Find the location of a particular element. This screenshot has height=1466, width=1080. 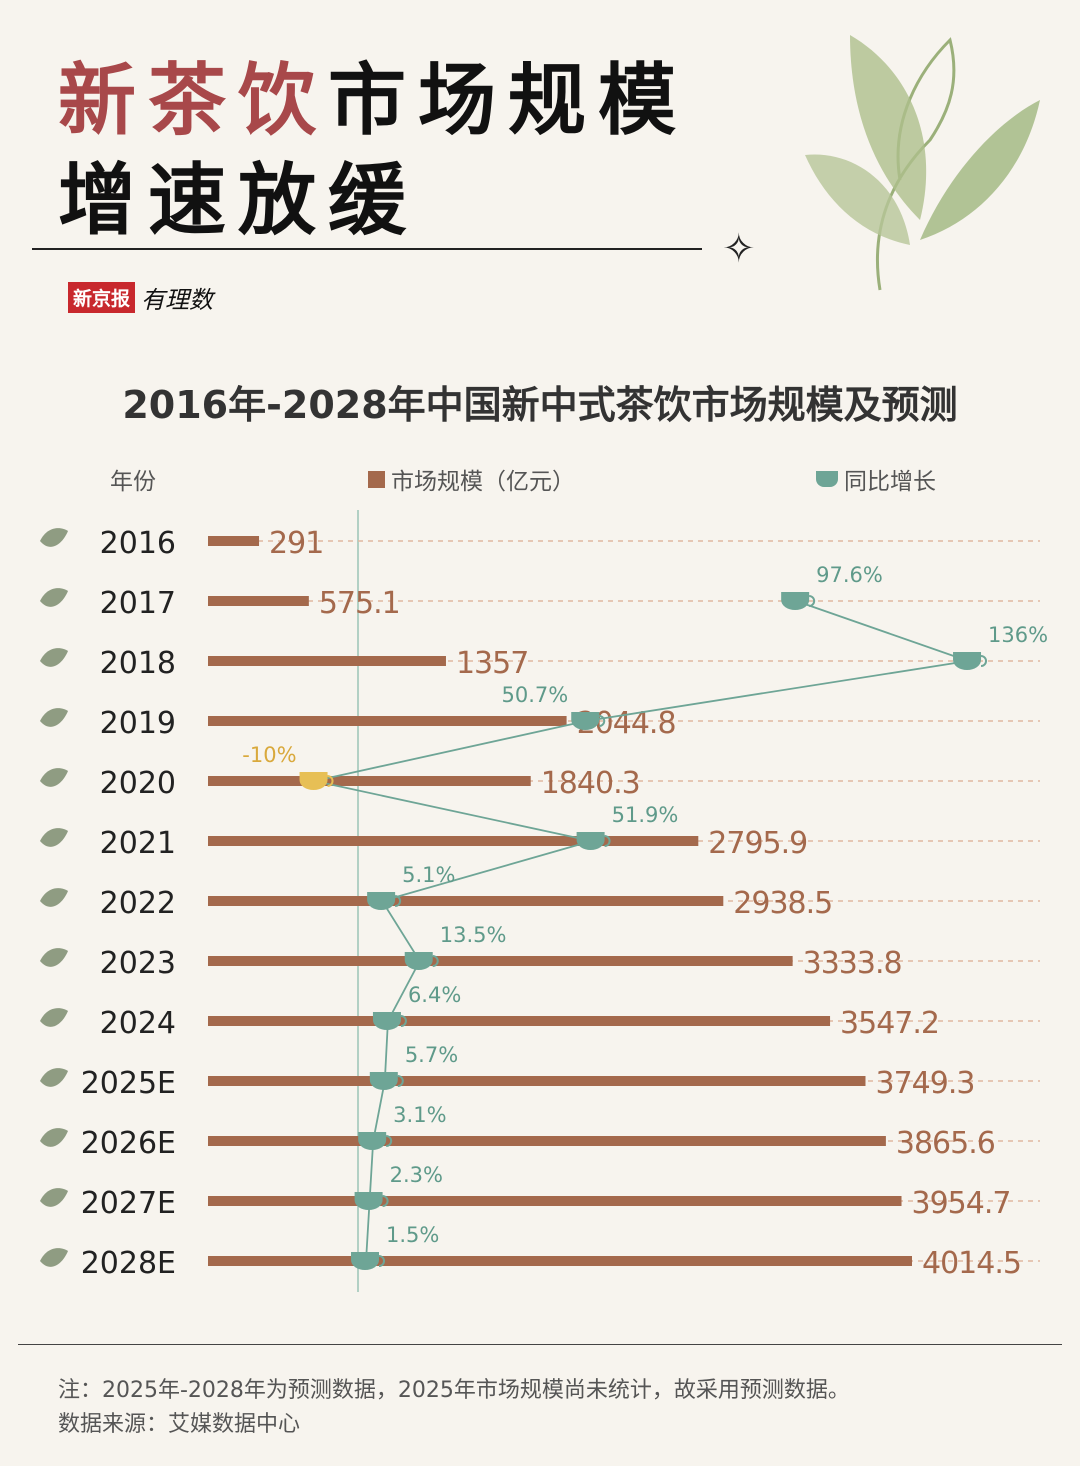

year-label: 2026E is located at coordinates (128, 1143).